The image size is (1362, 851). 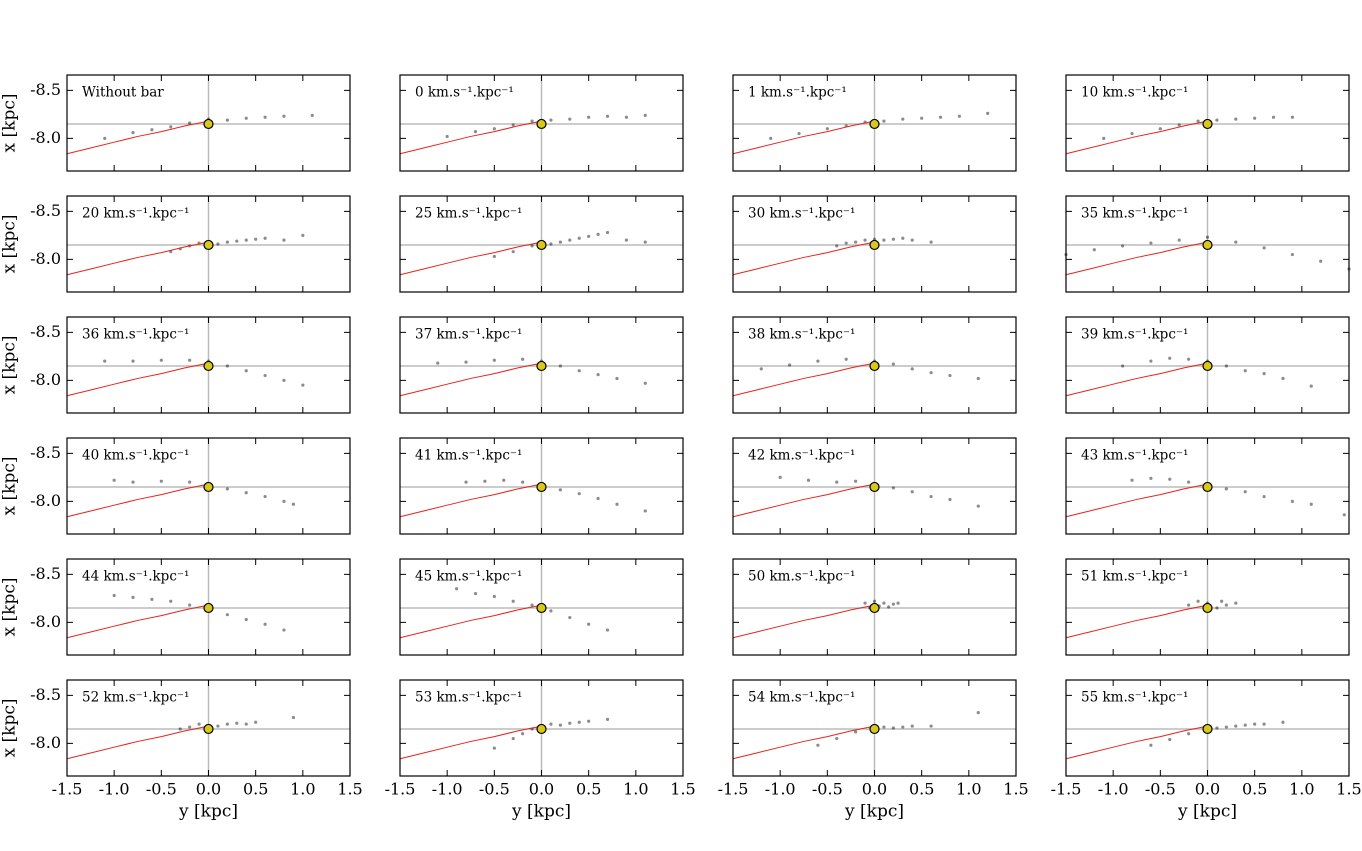 I want to click on panel-label: 36 km.s⁻¹.kpc⁻¹, so click(x=135, y=335).